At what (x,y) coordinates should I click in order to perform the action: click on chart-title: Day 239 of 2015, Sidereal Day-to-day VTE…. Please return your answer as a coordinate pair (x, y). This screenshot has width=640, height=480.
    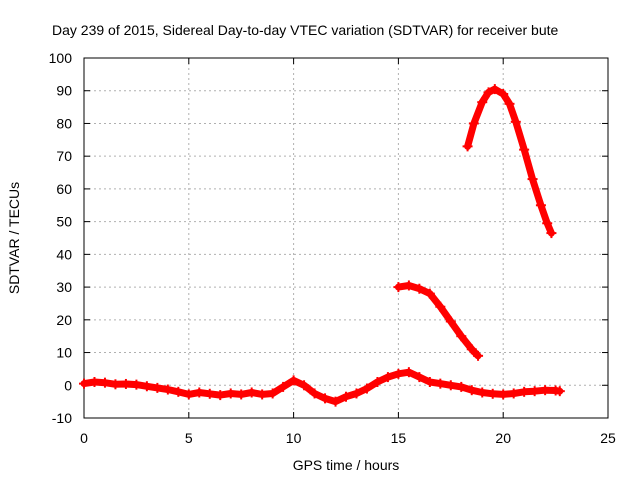
    Looking at the image, I should click on (305, 30).